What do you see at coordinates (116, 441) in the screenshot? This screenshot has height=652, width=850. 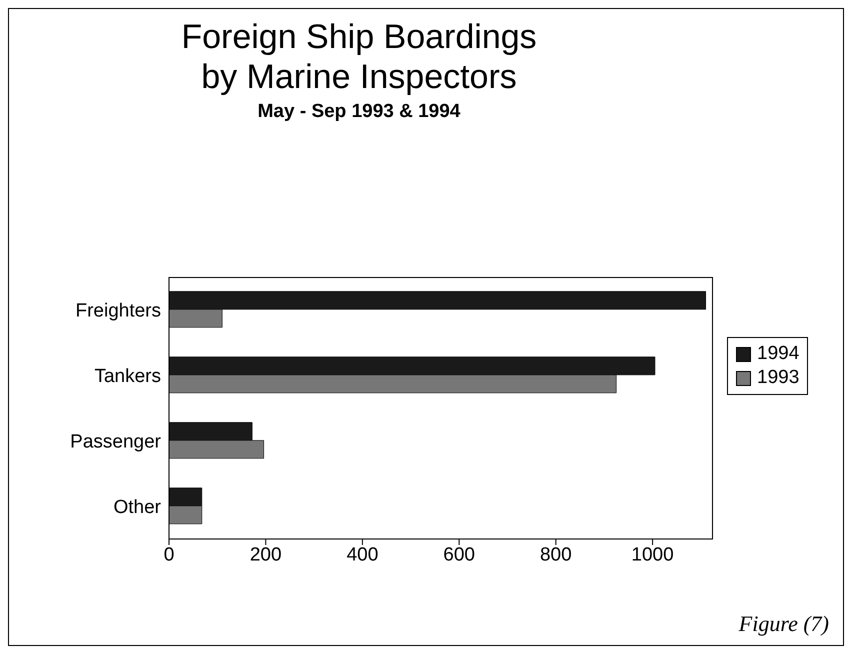 I see `y-tick-label: Passenger` at bounding box center [116, 441].